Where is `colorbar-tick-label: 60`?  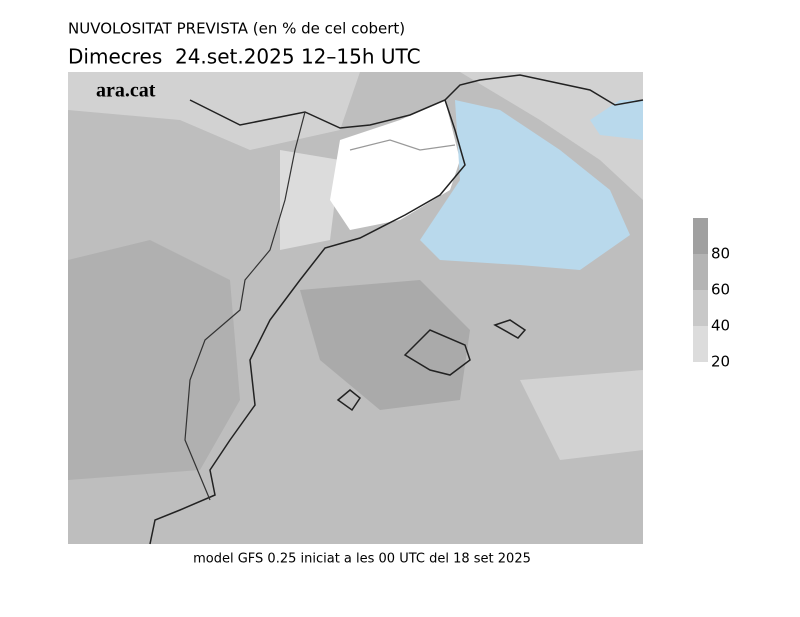
colorbar-tick-label: 60 is located at coordinates (720, 290).